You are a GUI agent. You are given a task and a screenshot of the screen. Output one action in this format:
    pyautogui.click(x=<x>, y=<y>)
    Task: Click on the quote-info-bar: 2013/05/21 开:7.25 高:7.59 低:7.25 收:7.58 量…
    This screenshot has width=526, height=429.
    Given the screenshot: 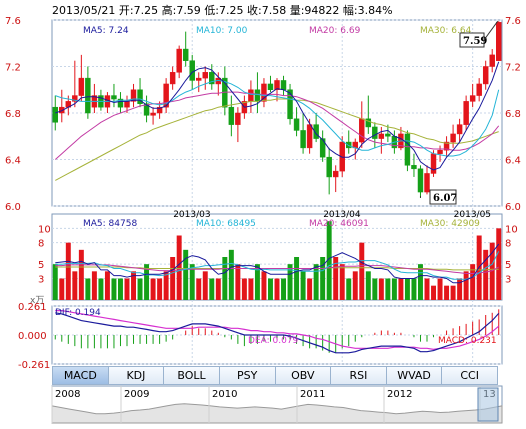 What is the action you would take?
    pyautogui.click(x=222, y=10)
    